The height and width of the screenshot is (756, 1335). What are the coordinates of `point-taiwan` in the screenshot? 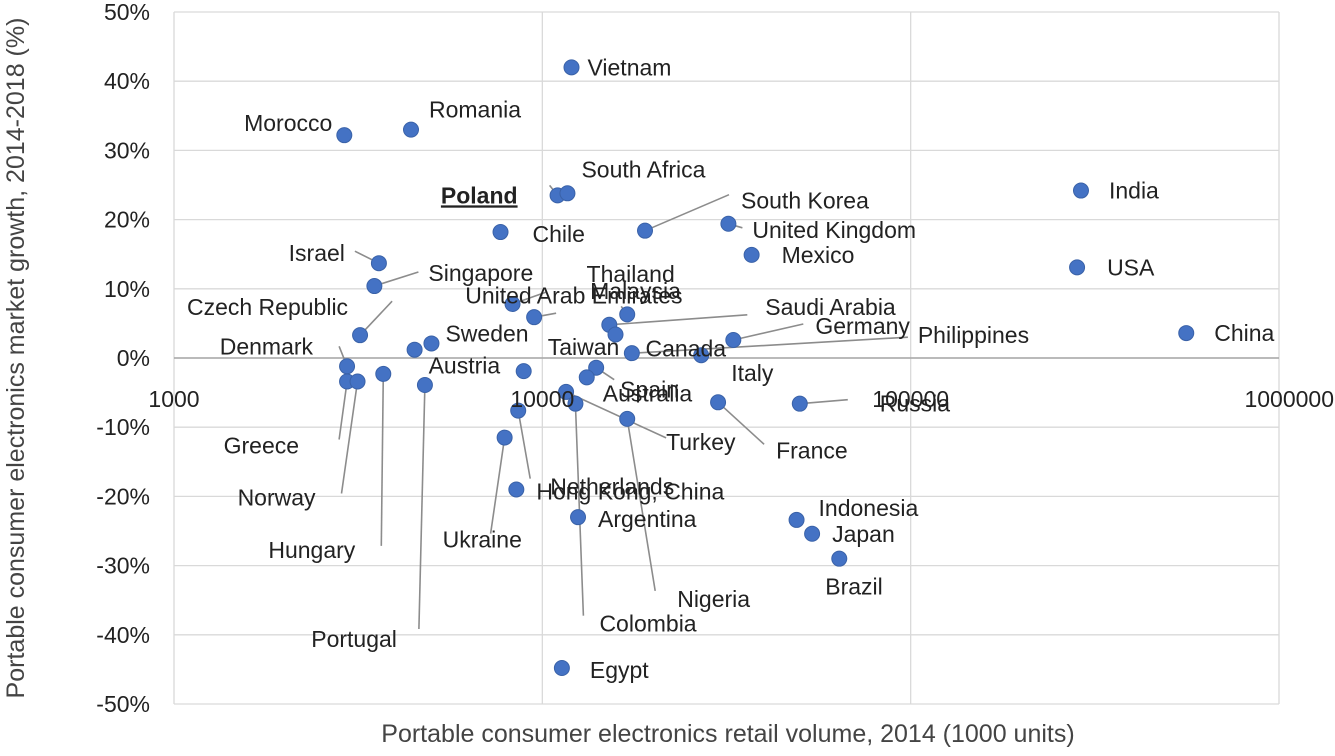 It's located at (523, 371).